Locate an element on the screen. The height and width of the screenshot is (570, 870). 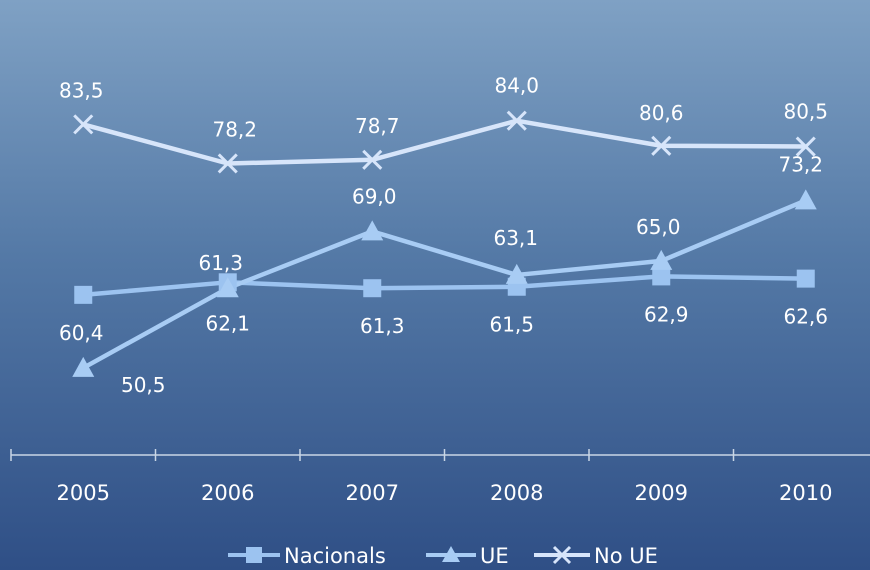
x-axis: 2005 2006 2007 2008 2009 2010 is located at coordinates (440, 477).